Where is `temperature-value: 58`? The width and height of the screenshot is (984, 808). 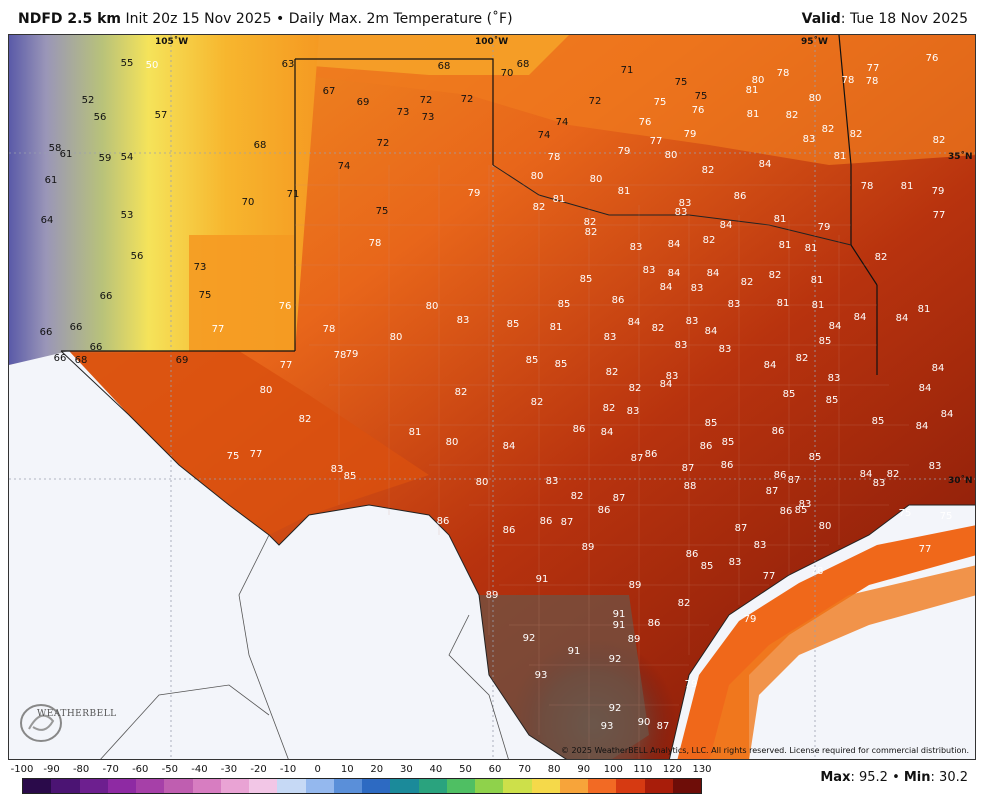
temperature-value: 58 is located at coordinates (55, 148).